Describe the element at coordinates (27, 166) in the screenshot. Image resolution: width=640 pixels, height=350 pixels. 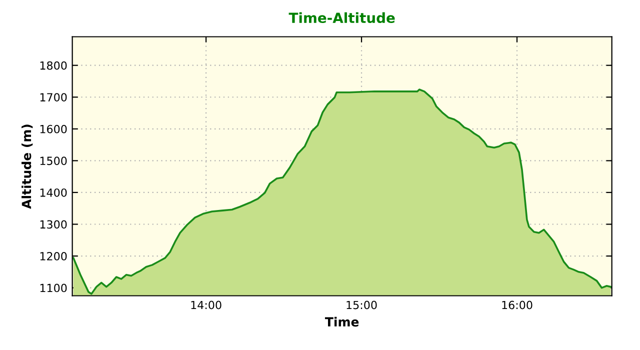
I see `y-axis-title: Altitude (m)` at that location.